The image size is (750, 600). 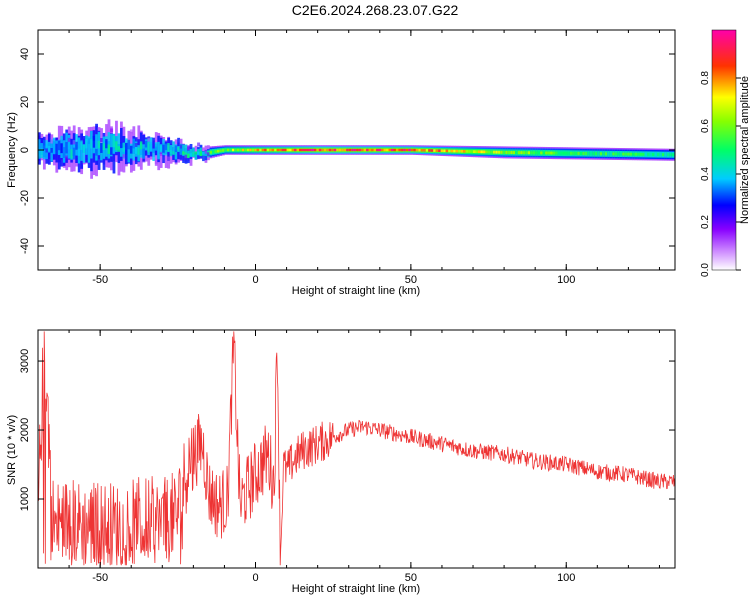 I want to click on colorbar-tick-label: 0.8, so click(x=705, y=78).